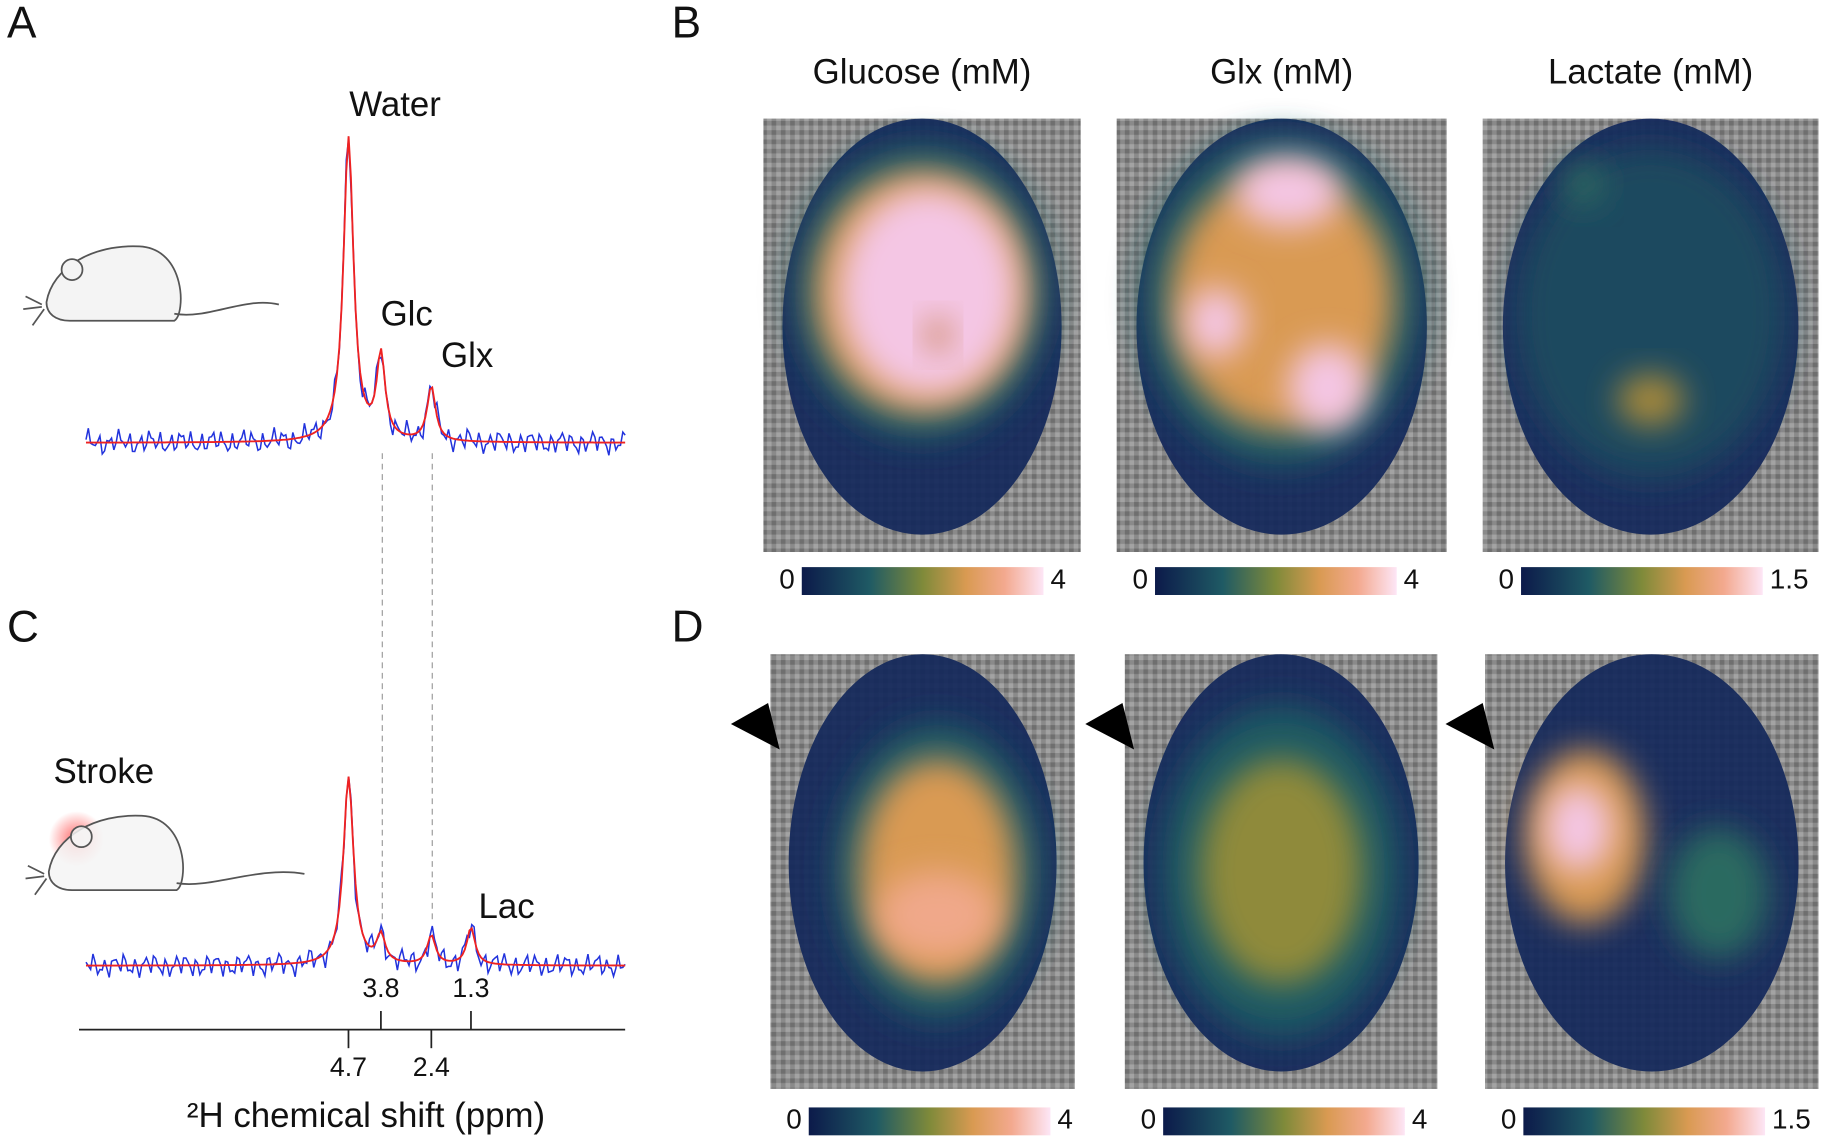 The image size is (1822, 1147). Describe the element at coordinates (348, 1067) in the screenshot. I see `x-tick-label: 4.7` at that location.